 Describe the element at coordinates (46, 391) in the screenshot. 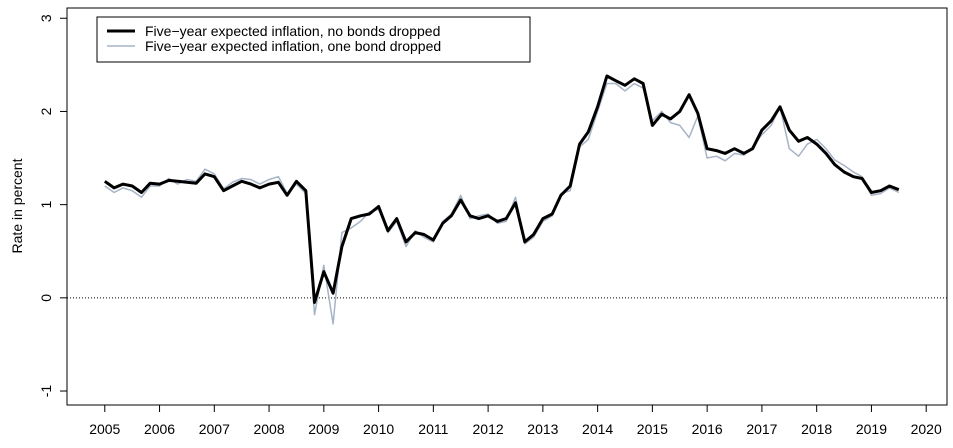

I see `y-tick-label: -1` at that location.